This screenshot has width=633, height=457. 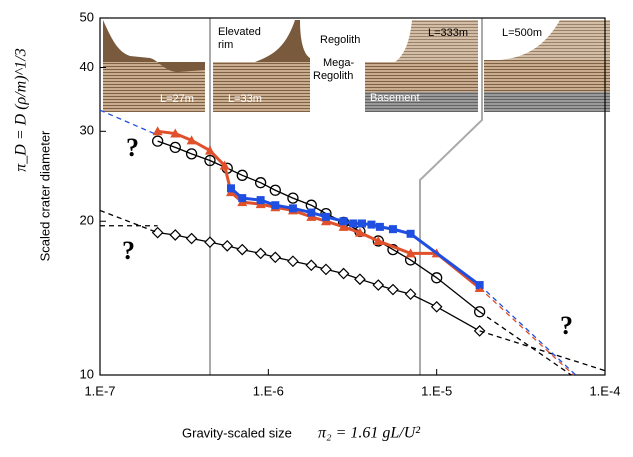 I want to click on y-tick-label: 50, so click(x=87, y=16).